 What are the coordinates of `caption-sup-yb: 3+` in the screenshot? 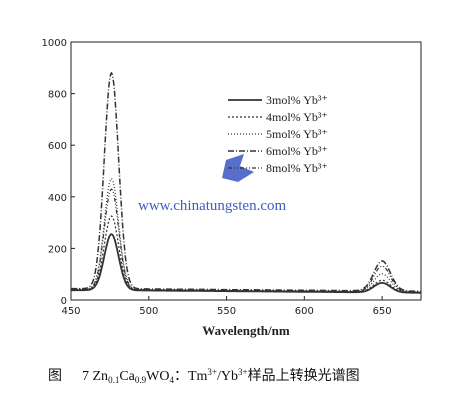 It's located at (243, 372).